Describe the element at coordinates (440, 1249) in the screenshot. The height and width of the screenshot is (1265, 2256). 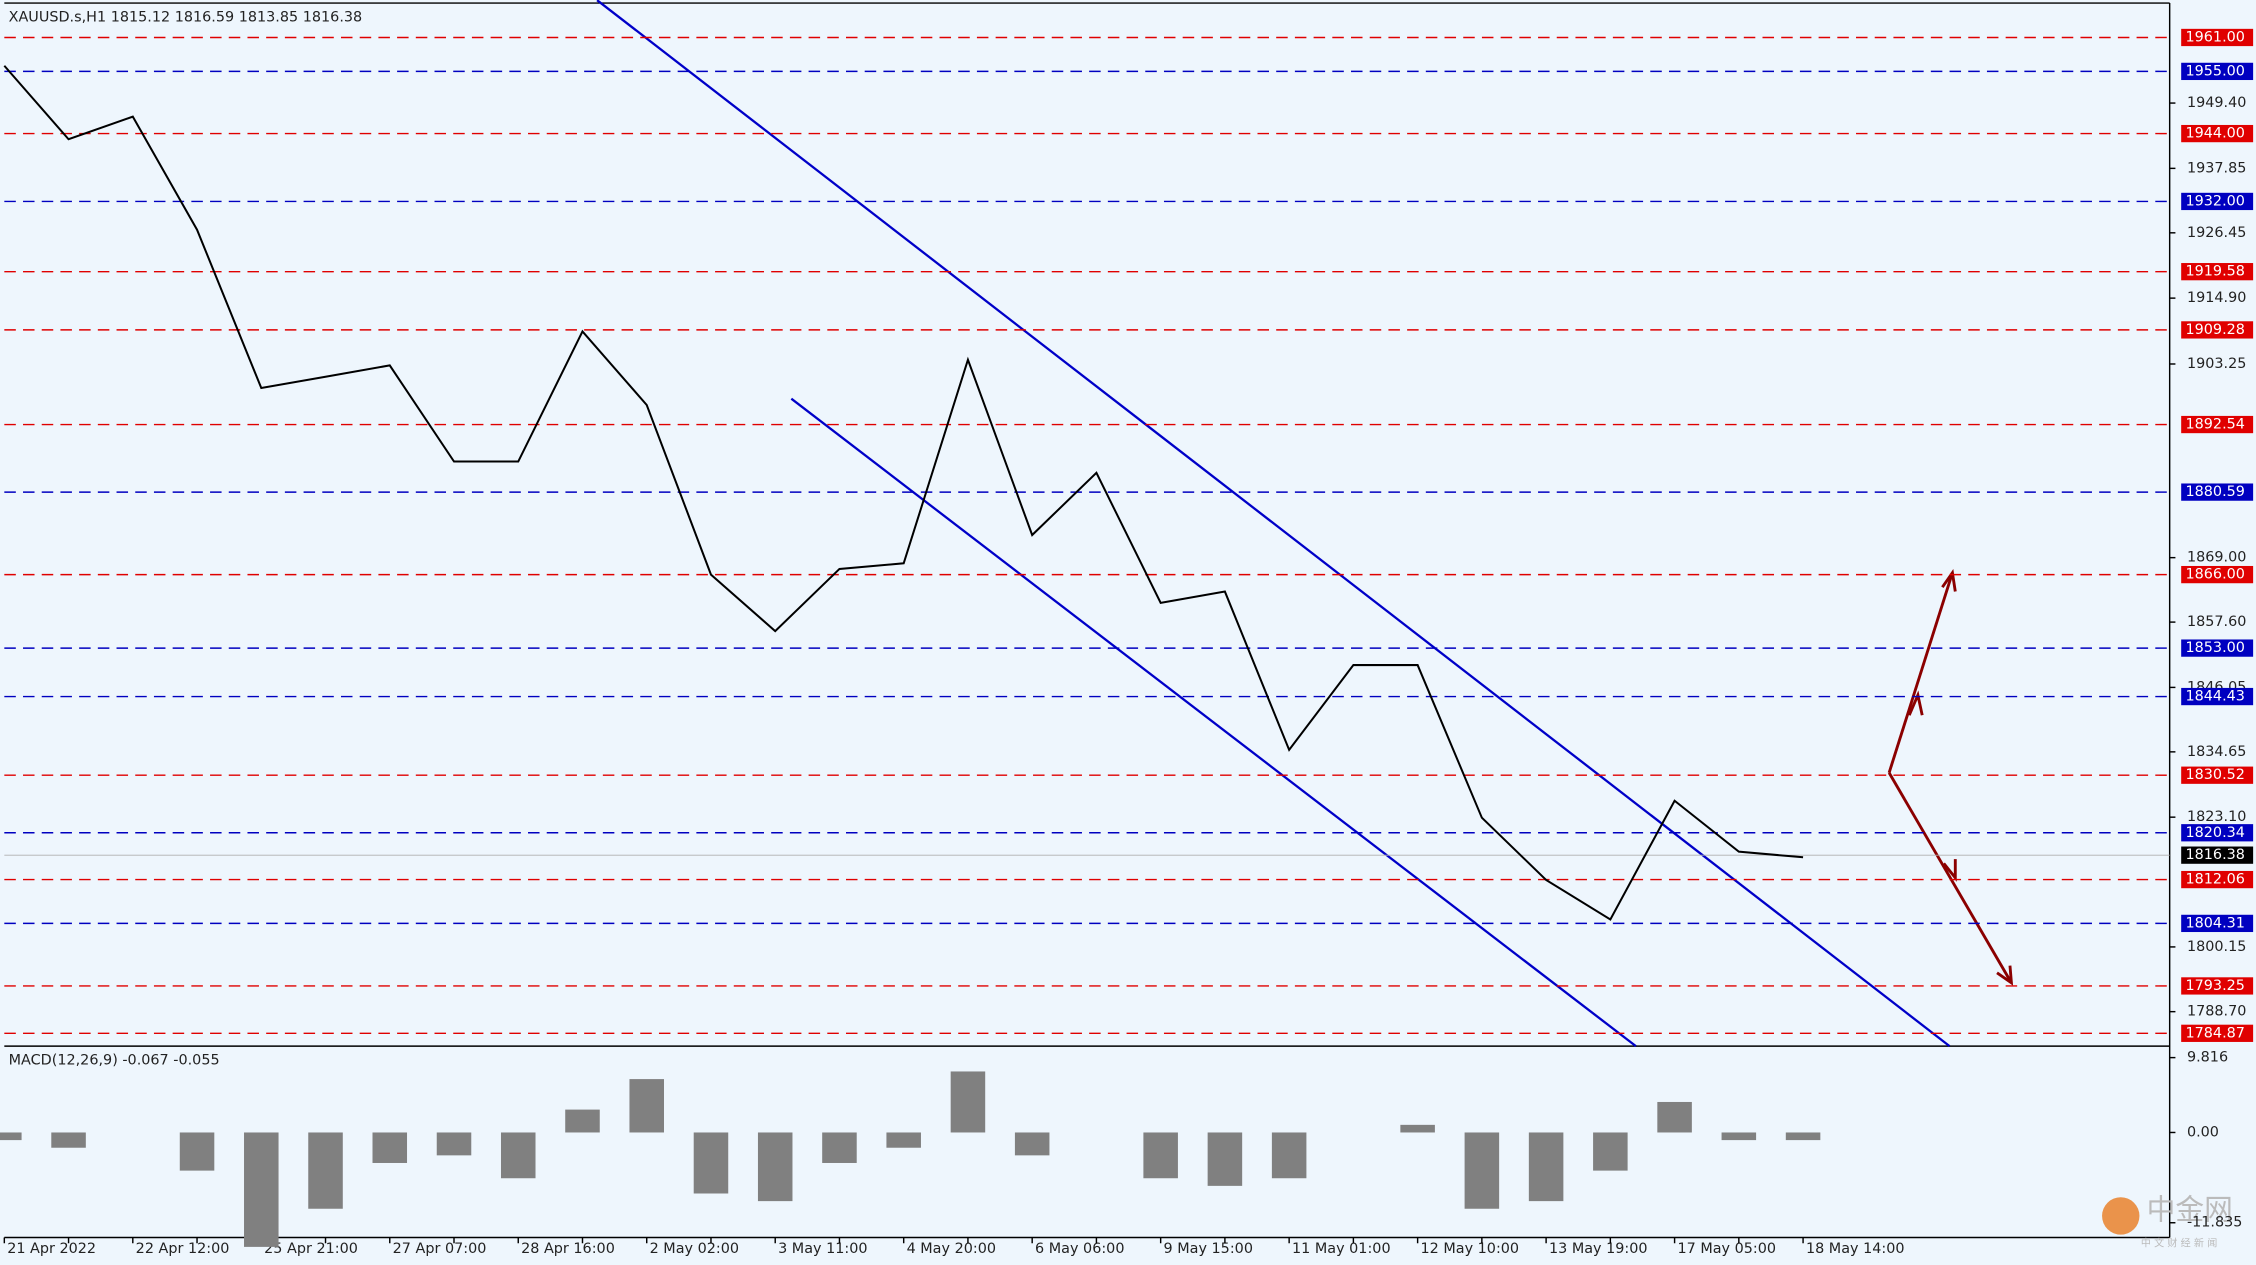
I see `x-tick-label: 27 Apr 07:00` at that location.